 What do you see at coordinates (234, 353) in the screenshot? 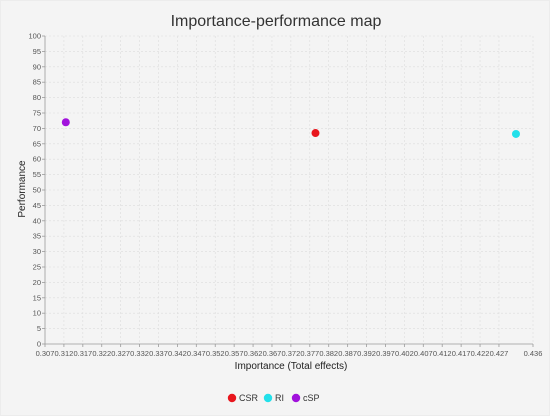
I see `x-tick-label: 0.357` at bounding box center [234, 353].